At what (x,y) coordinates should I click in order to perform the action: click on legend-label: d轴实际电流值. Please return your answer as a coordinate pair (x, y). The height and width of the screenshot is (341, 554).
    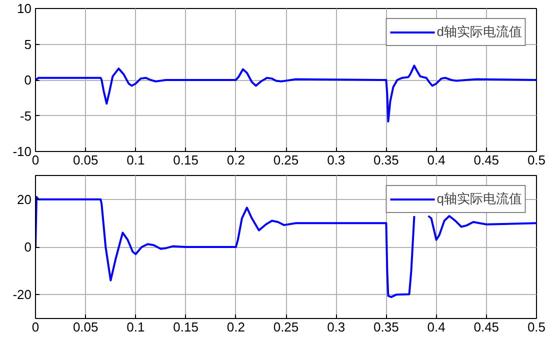
    Looking at the image, I should click on (479, 32).